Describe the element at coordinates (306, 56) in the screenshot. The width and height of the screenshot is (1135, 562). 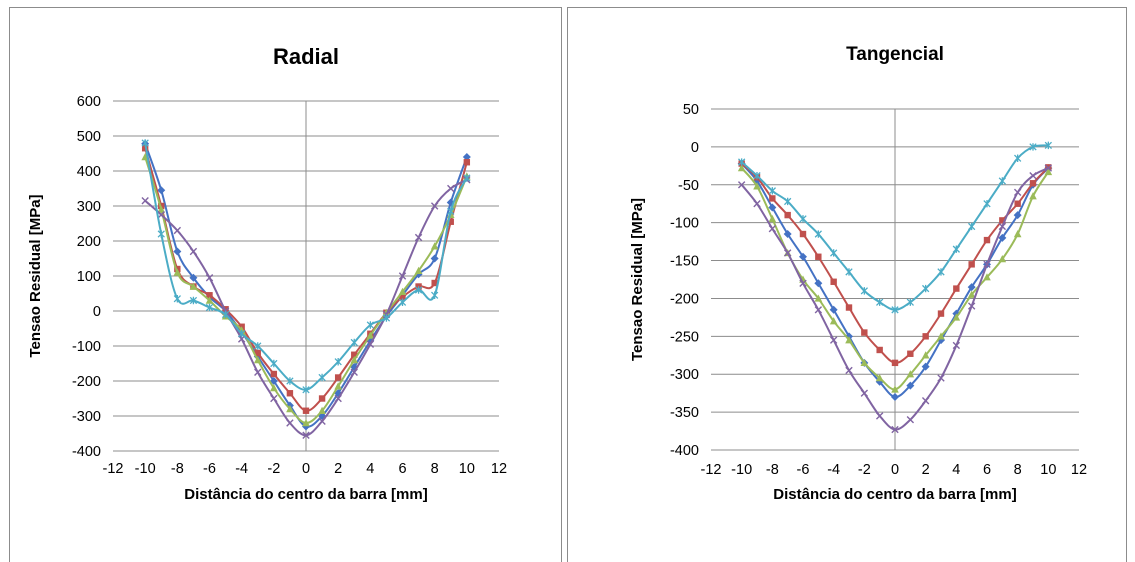
I see `radial-chart-title: Radial` at that location.